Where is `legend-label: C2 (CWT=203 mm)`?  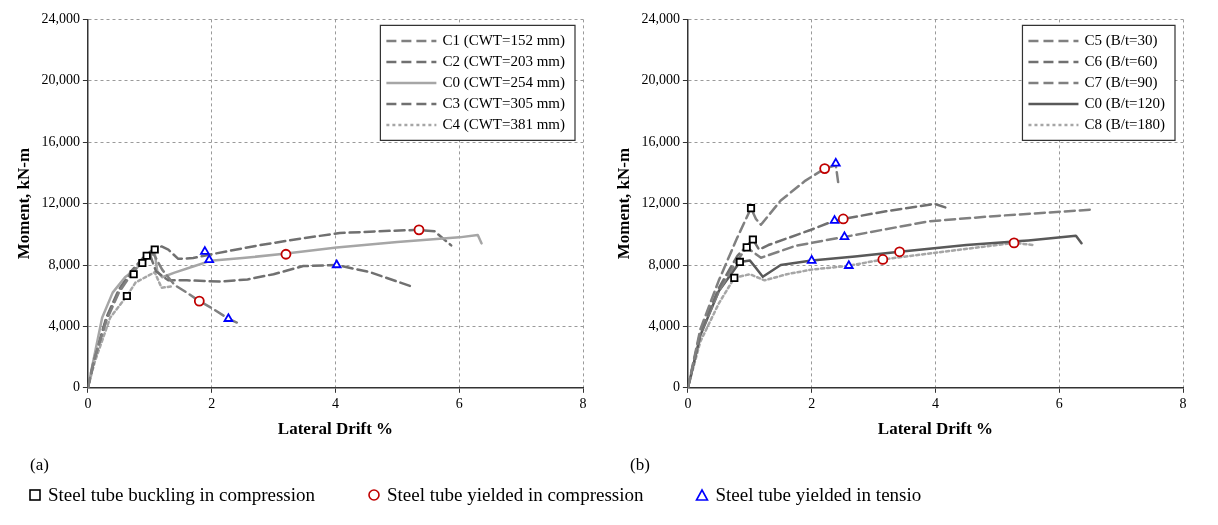 legend-label: C2 (CWT=203 mm) is located at coordinates (504, 61).